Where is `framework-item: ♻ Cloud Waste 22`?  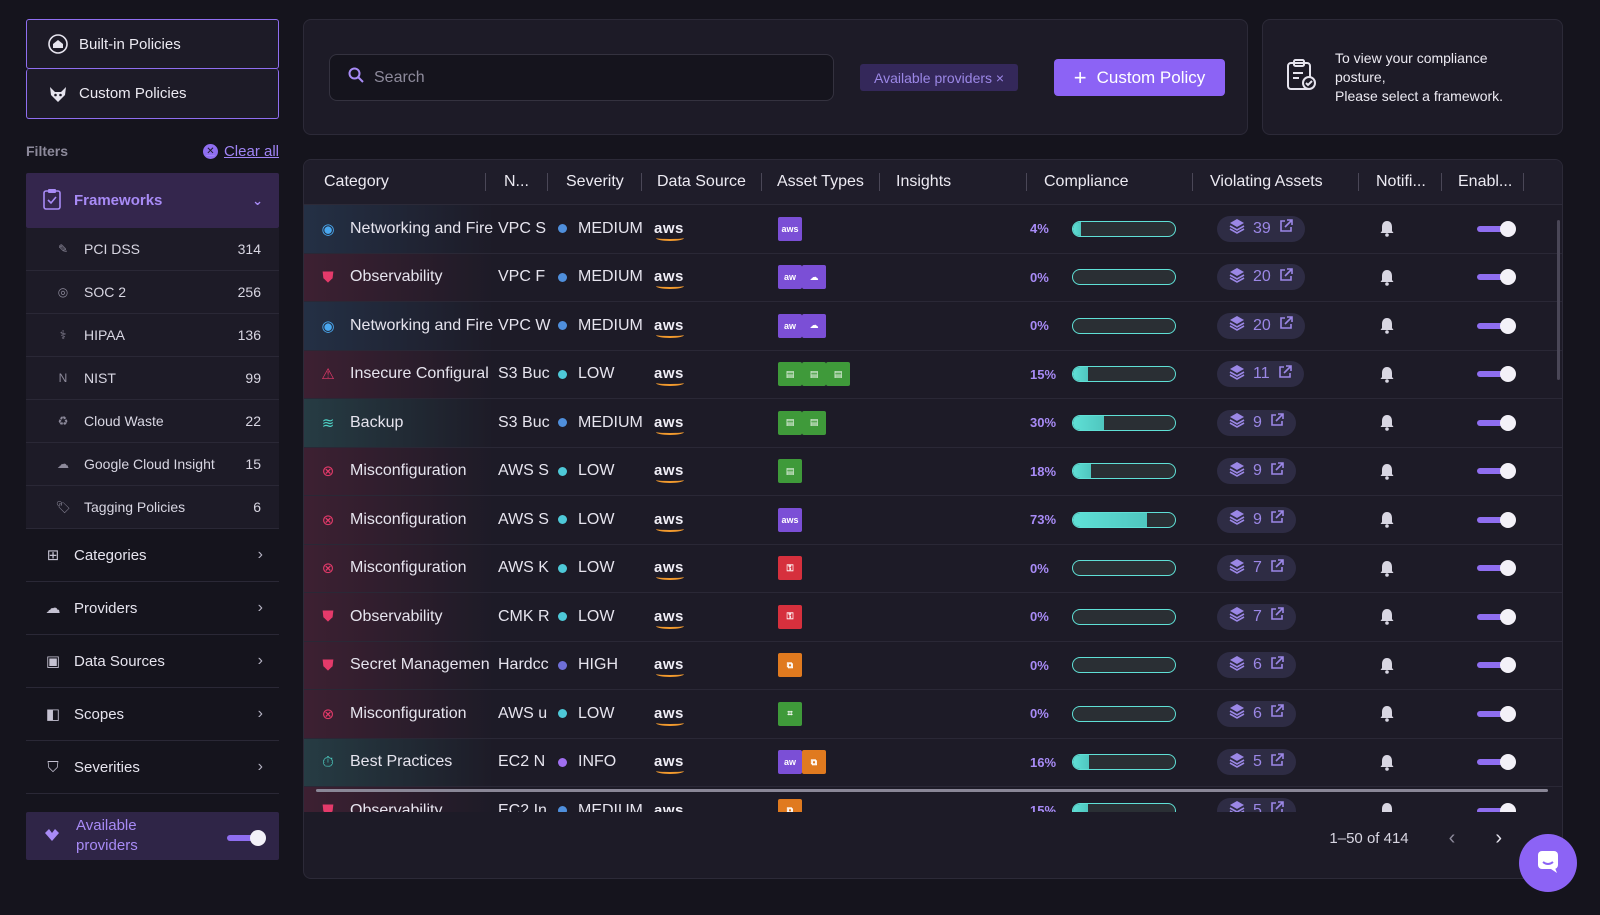 framework-item: ♻ Cloud Waste 22 is located at coordinates (152, 421).